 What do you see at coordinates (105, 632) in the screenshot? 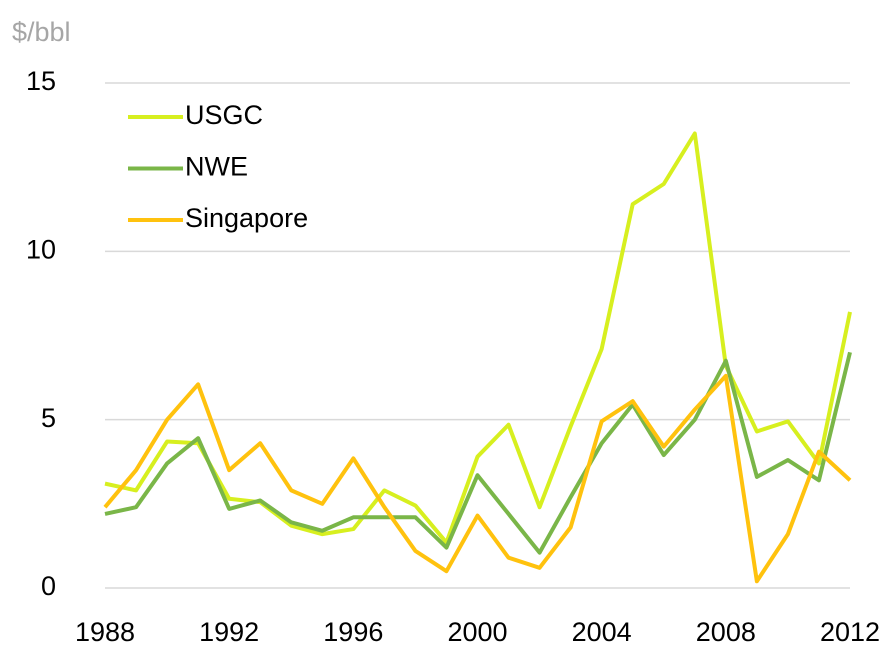
I see `x-tick-label: 1988` at bounding box center [105, 632].